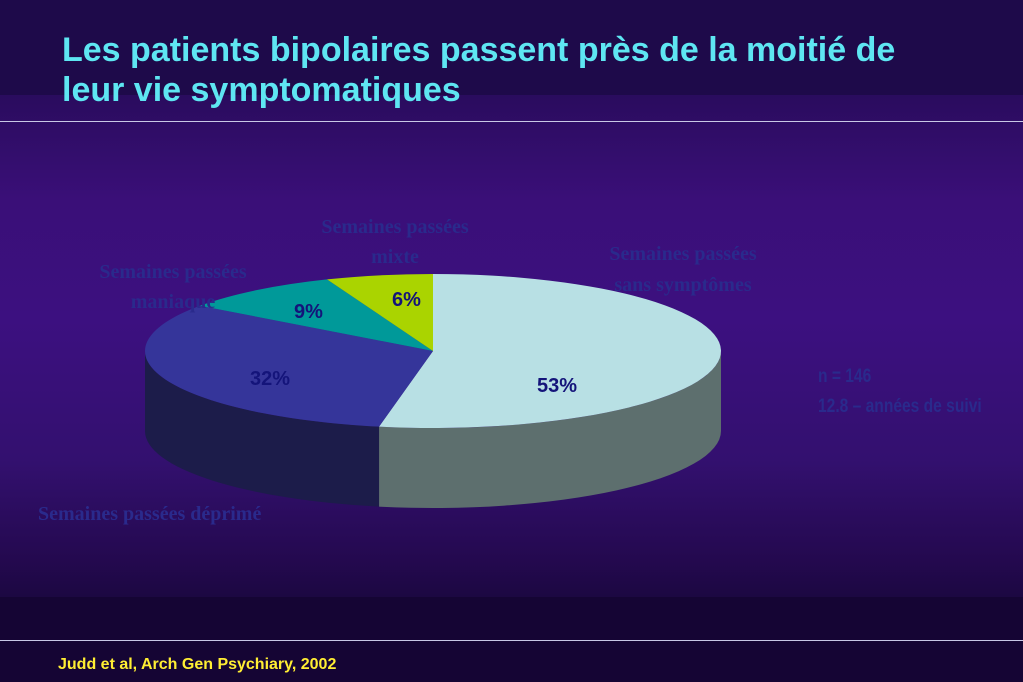  I want to click on category-label-maniaque: Semaines passées maniaque, so click(172, 287).